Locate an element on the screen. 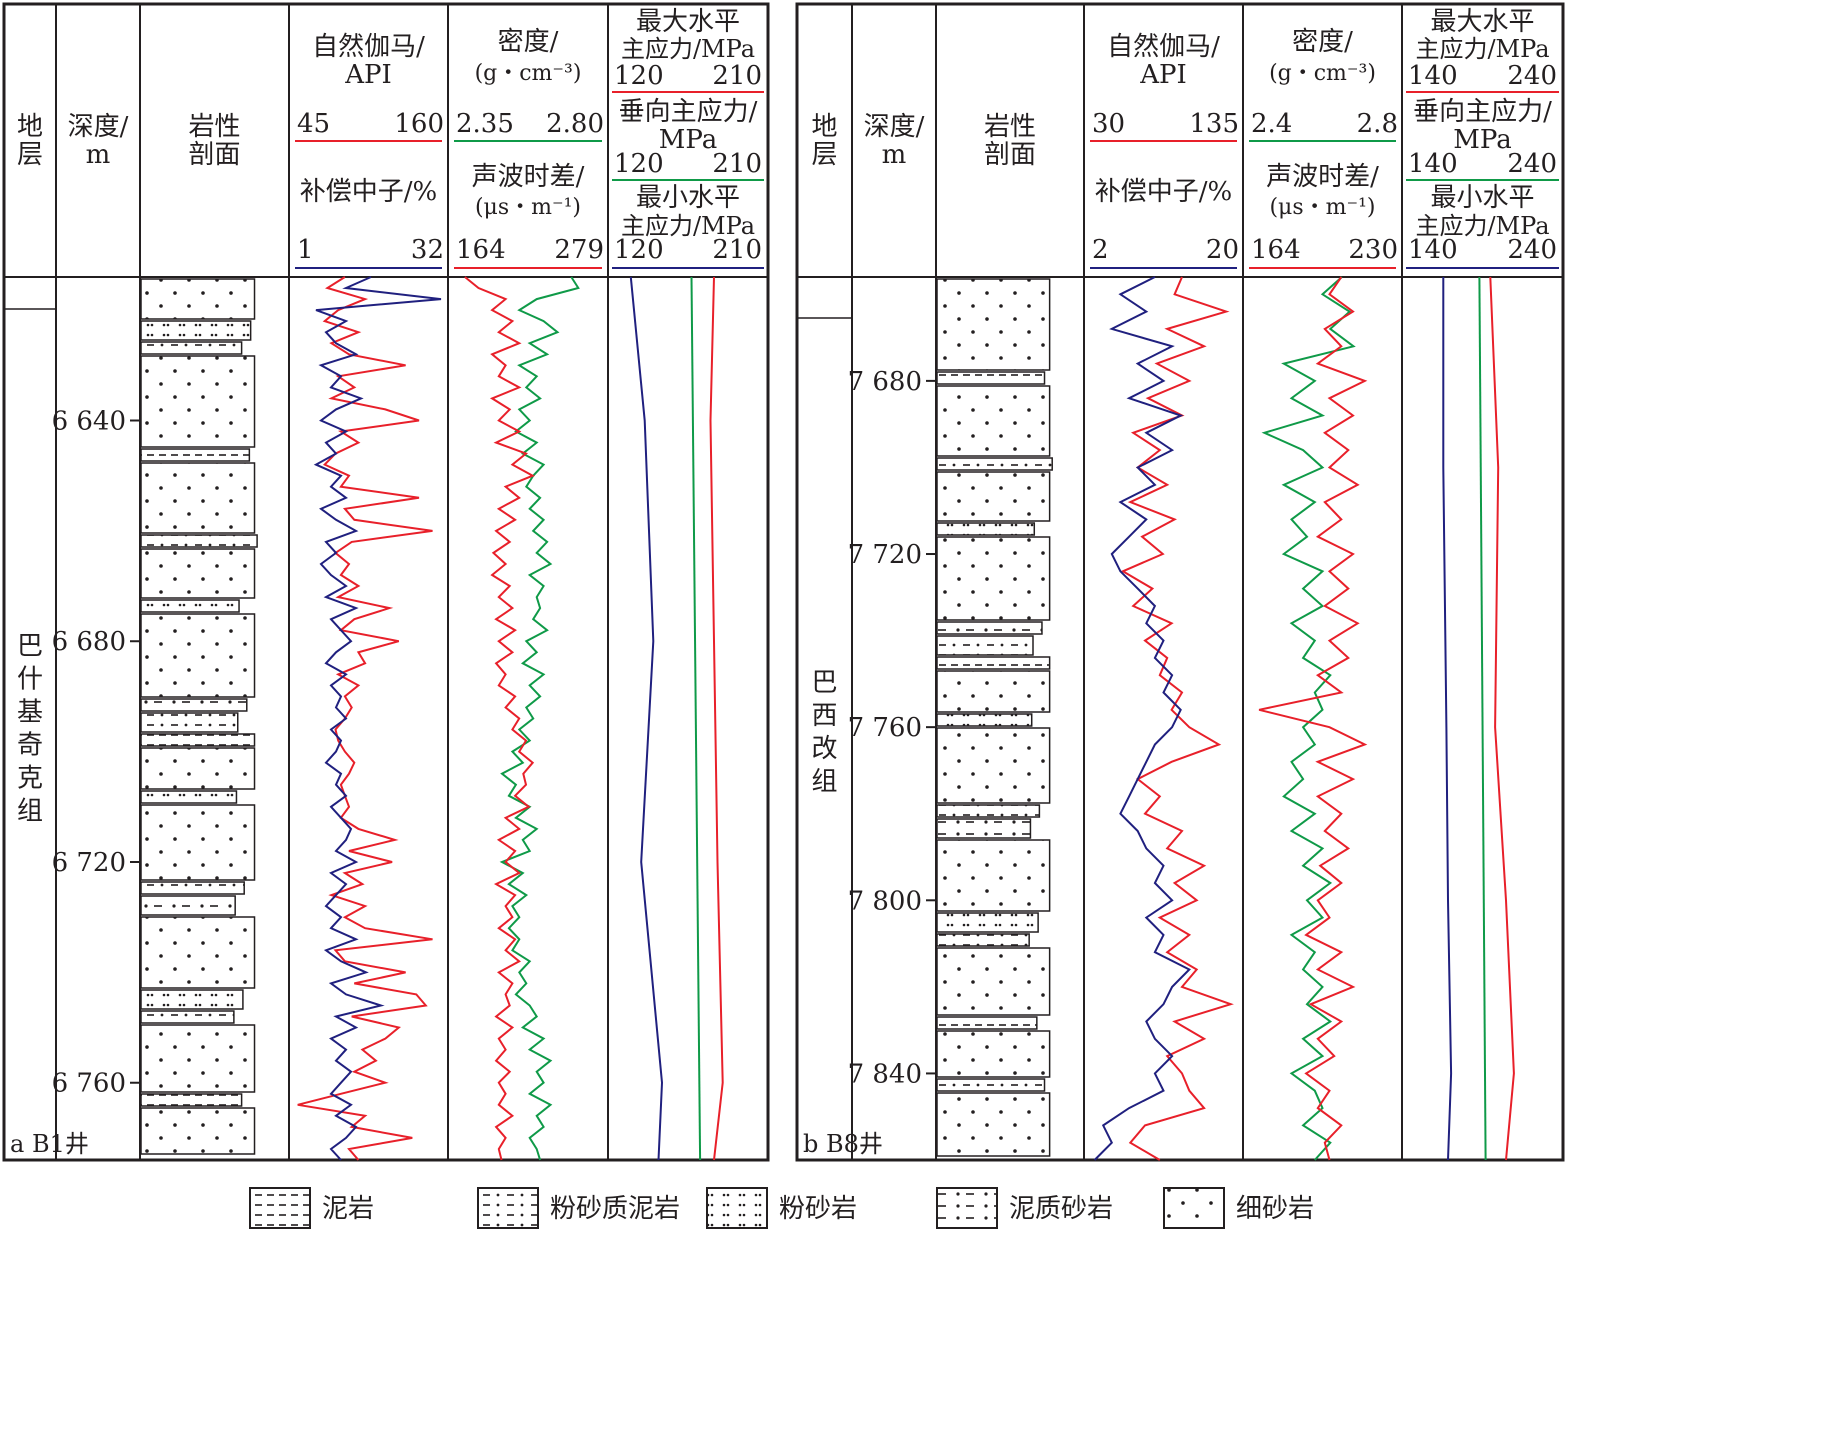  density-header: 密度/ is located at coordinates (1322, 42).